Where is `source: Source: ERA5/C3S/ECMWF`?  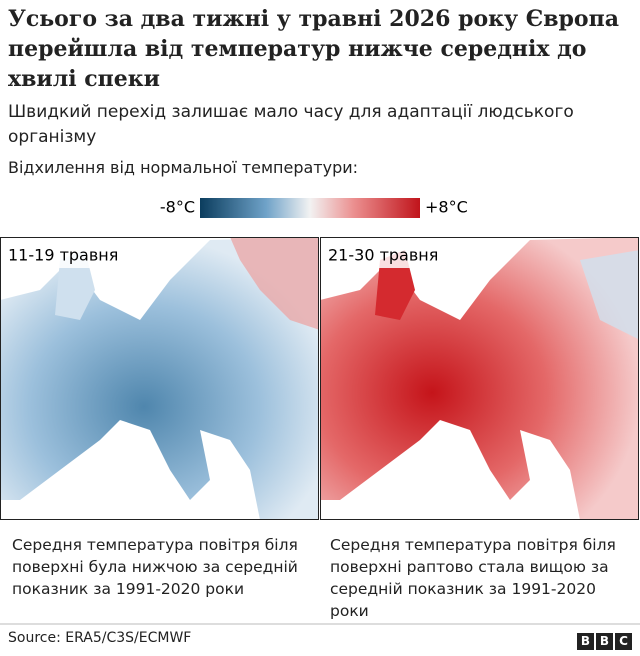 source: Source: ERA5/C3S/ECMWF is located at coordinates (100, 638).